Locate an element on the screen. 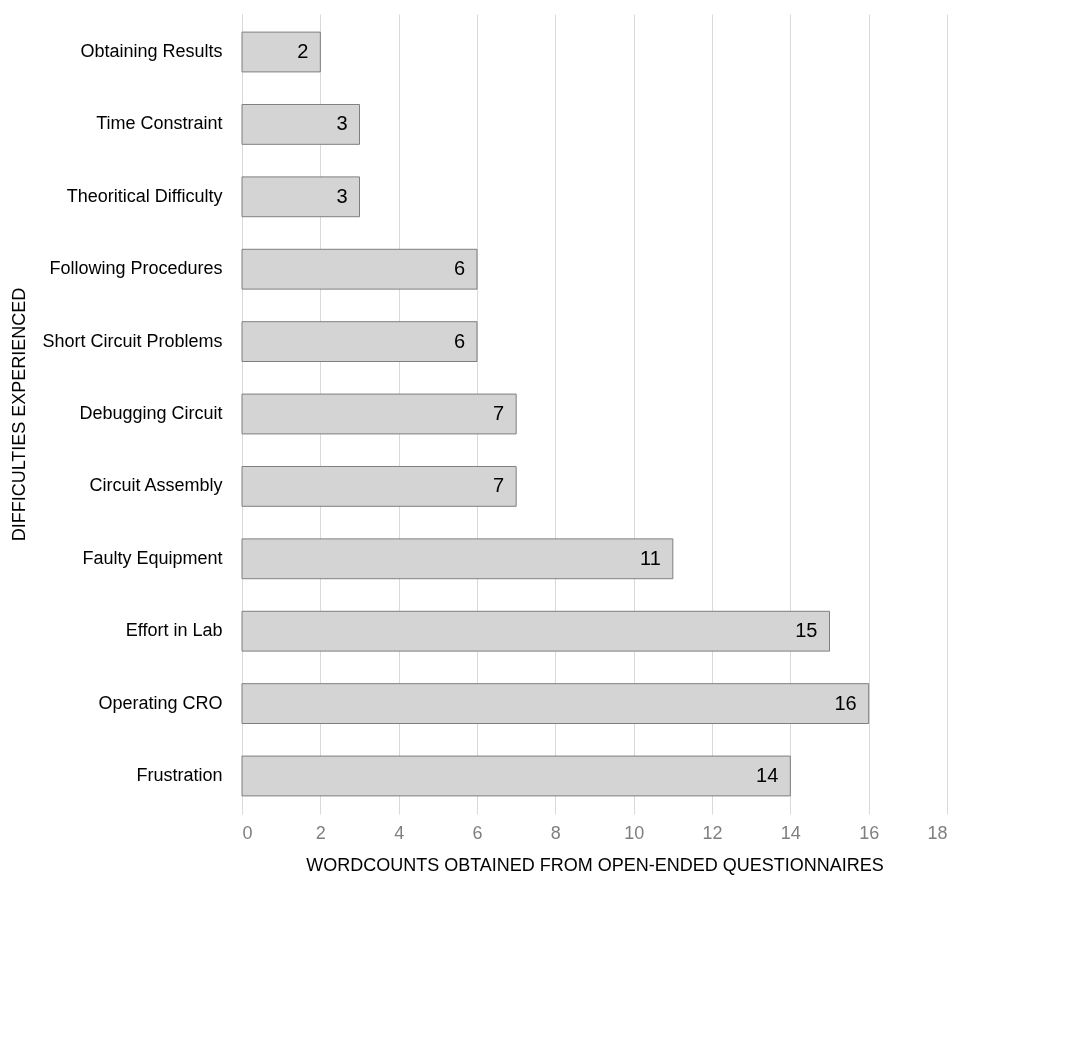 Image resolution: width=1086 pixels, height=1051 pixels. x-tick-label: 16 is located at coordinates (869, 832).